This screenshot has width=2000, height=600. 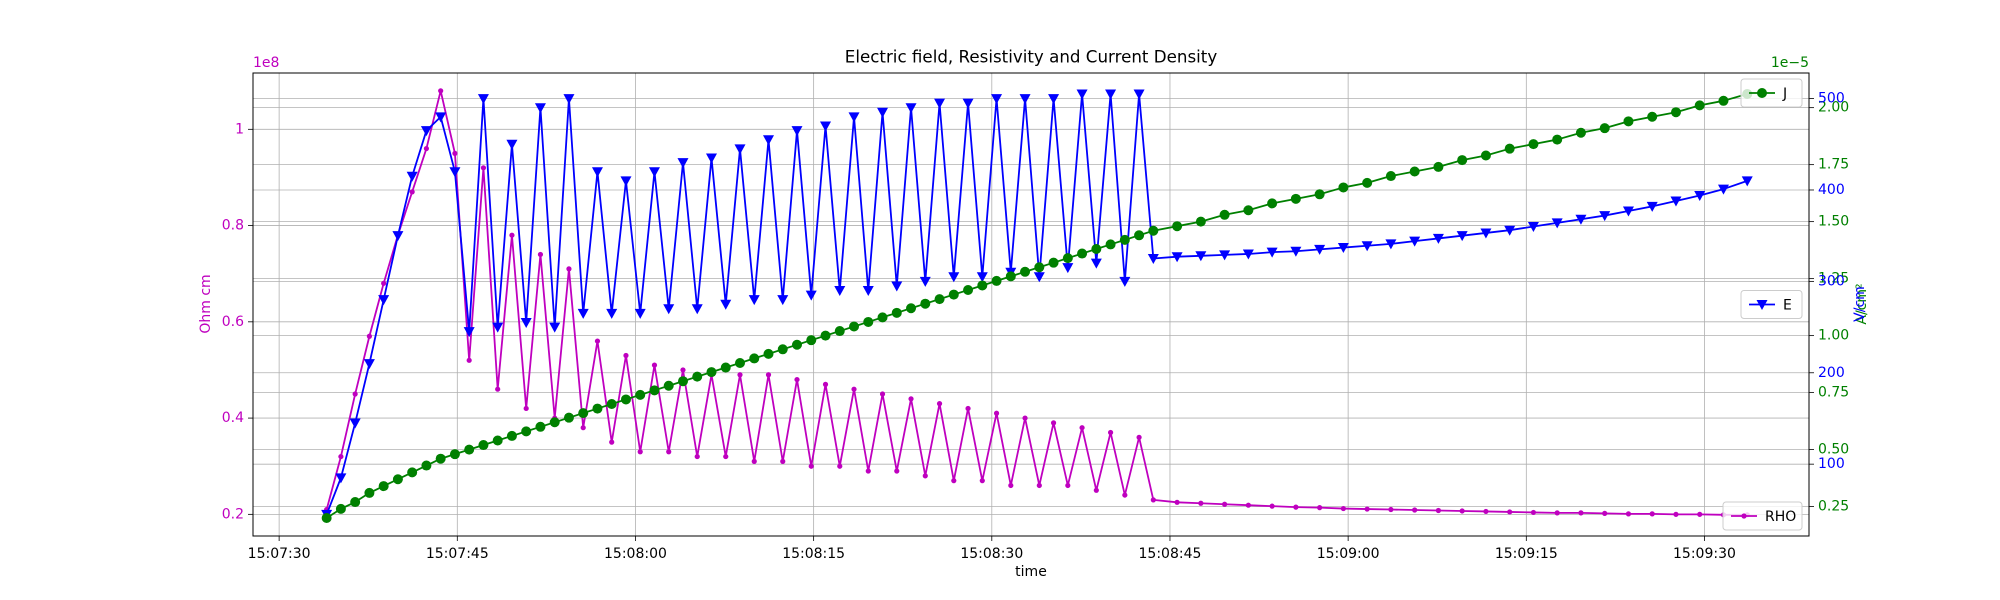 I want to click on x-tick-label: 15:08:30, so click(x=991, y=554).